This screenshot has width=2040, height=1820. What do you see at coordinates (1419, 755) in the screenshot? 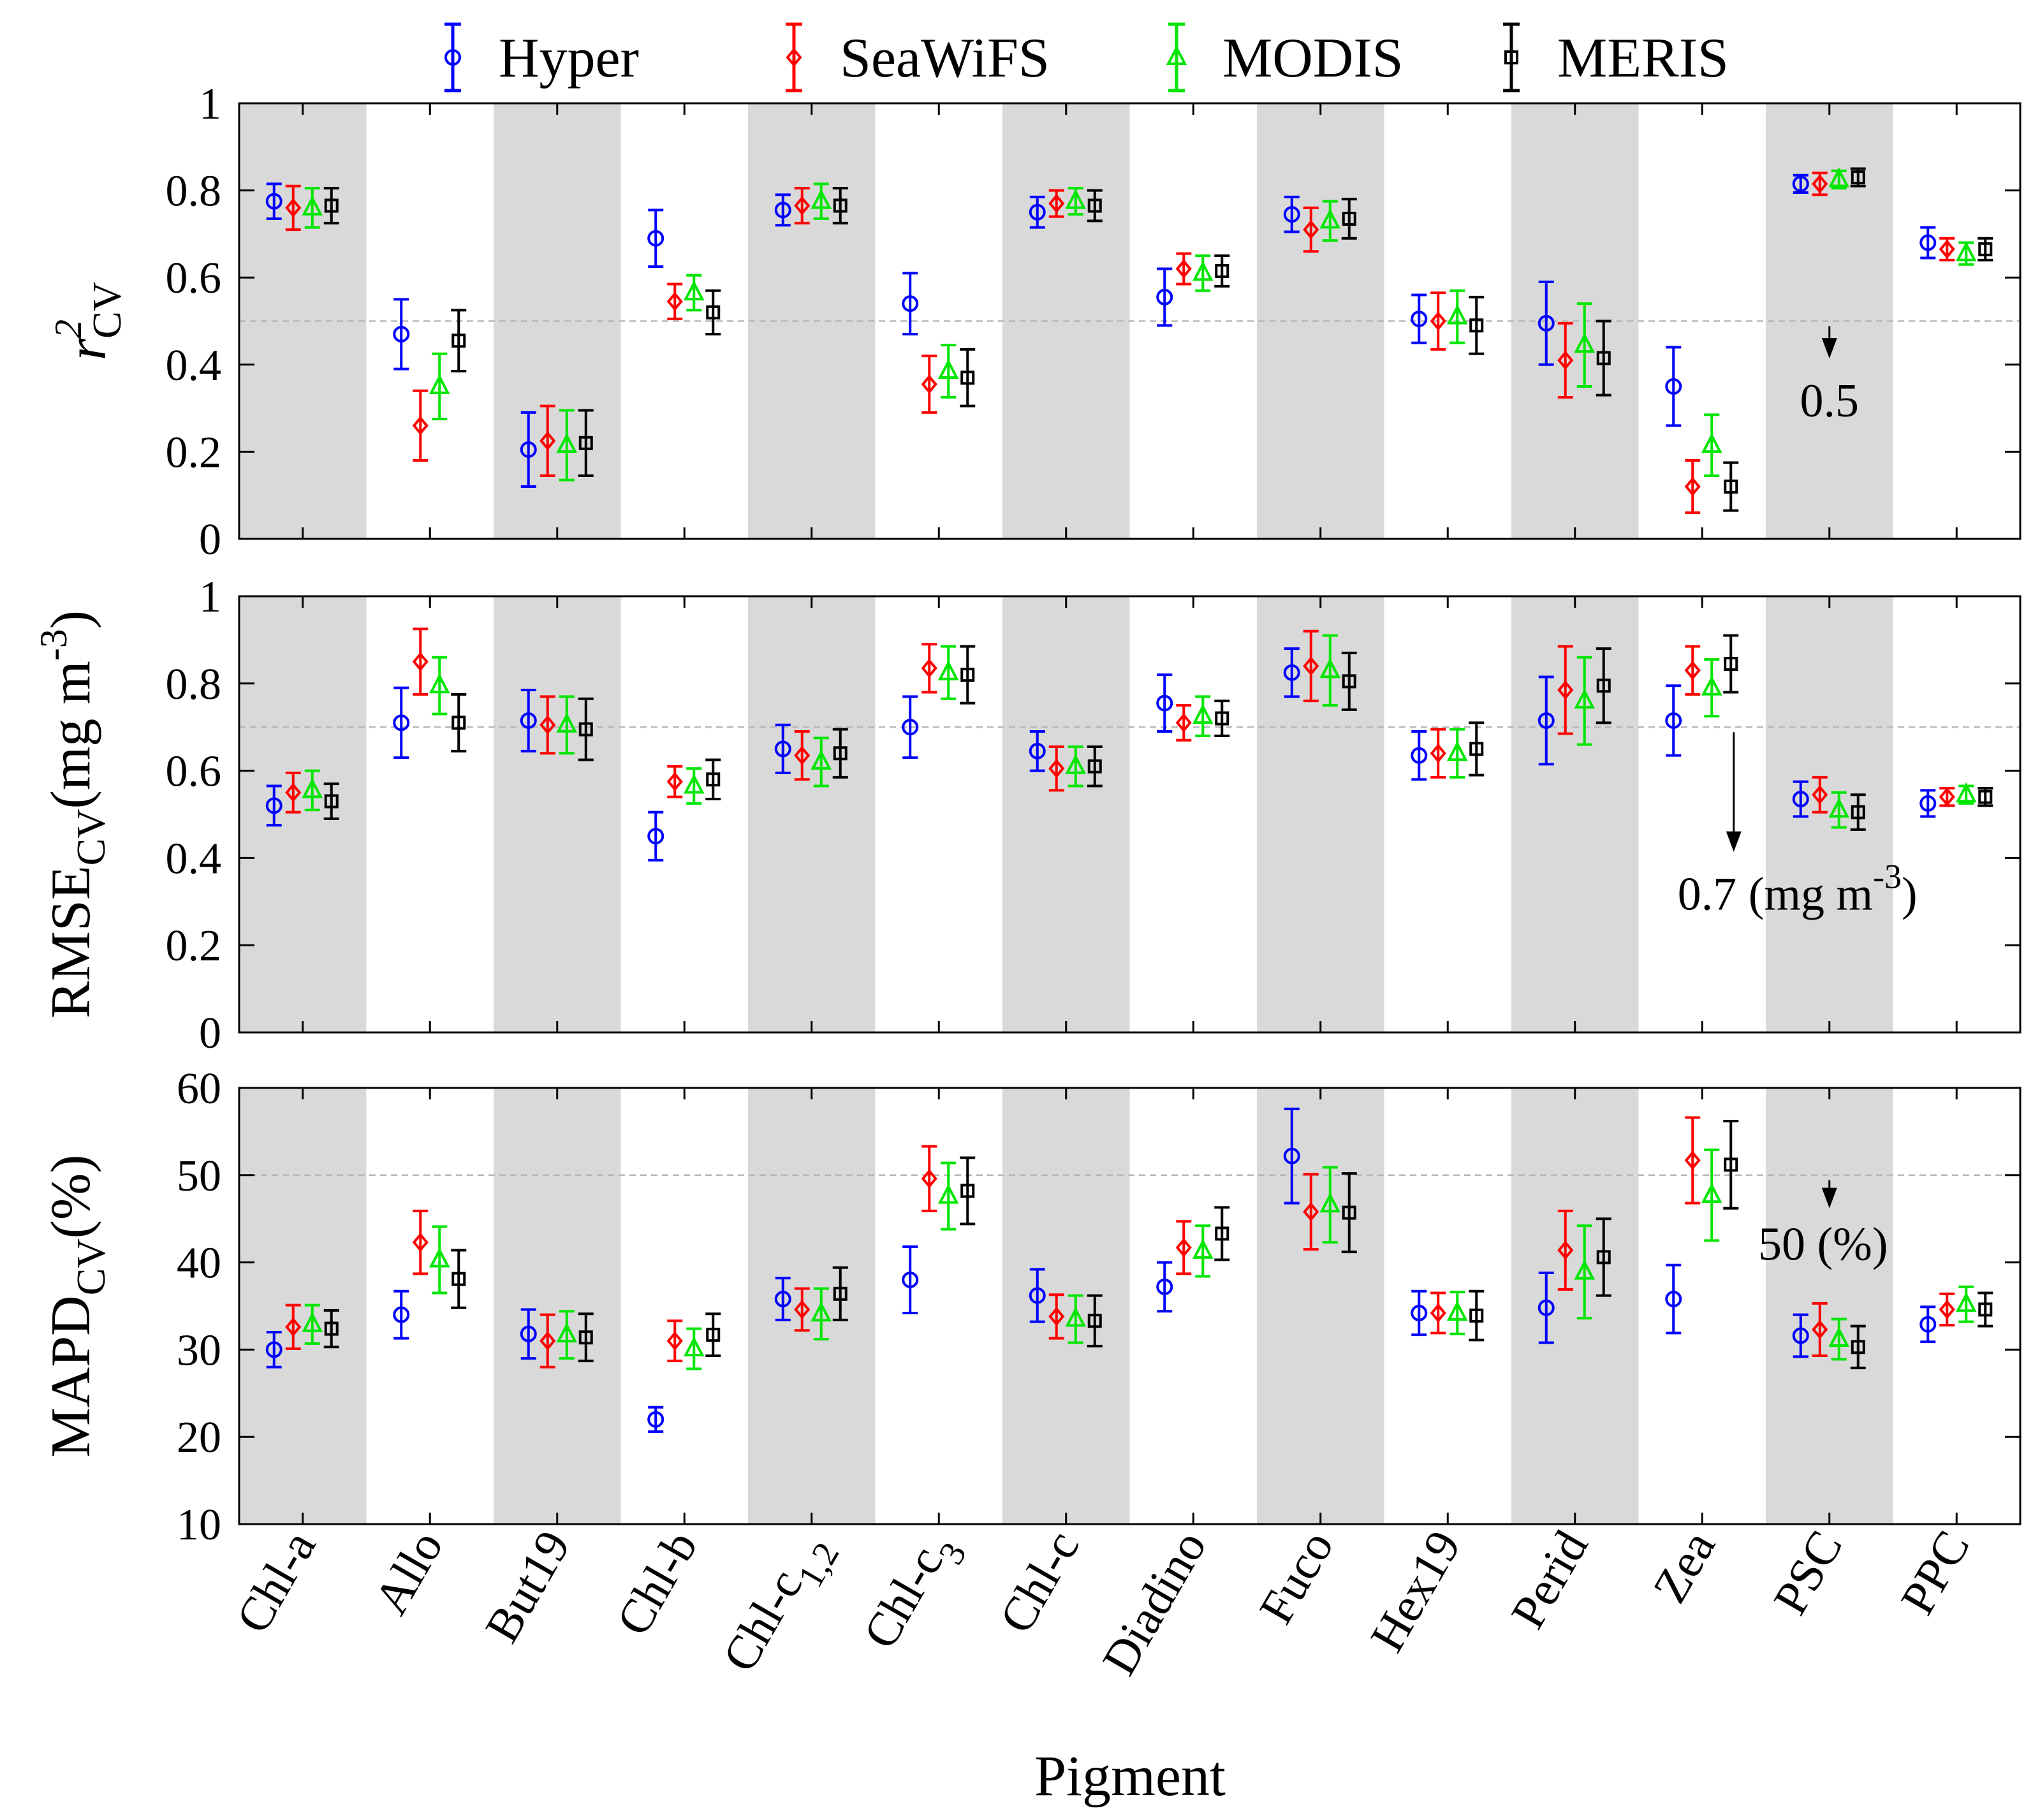
I see `data-point-hex19` at bounding box center [1419, 755].